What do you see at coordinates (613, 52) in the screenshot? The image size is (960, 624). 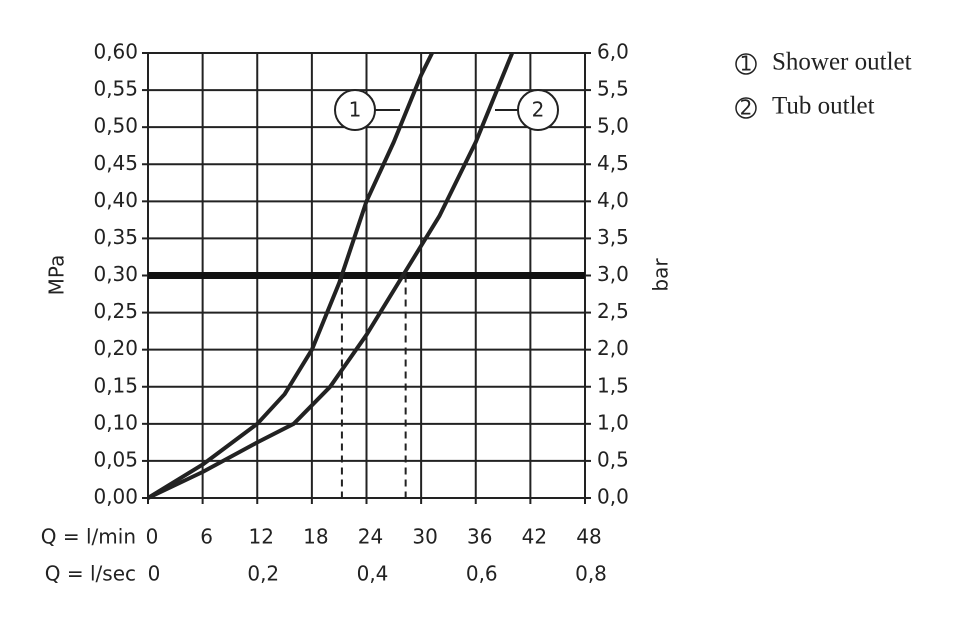 I see `y2-tick-label: 6,0` at bounding box center [613, 52].